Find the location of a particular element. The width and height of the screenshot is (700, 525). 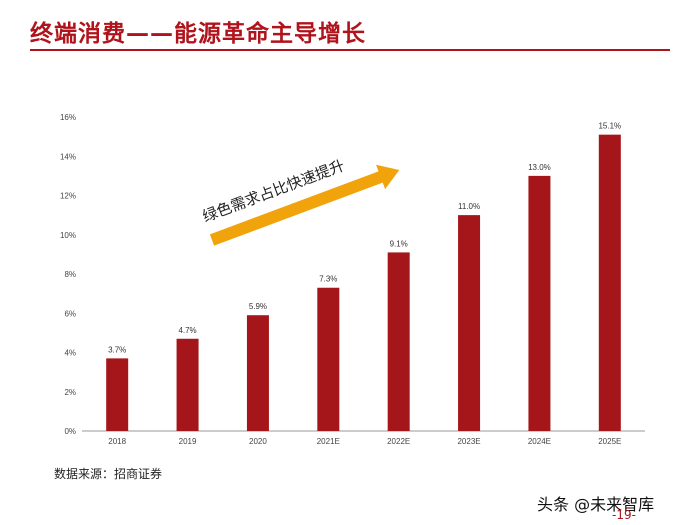

y-tick-label: 10% is located at coordinates (68, 235).